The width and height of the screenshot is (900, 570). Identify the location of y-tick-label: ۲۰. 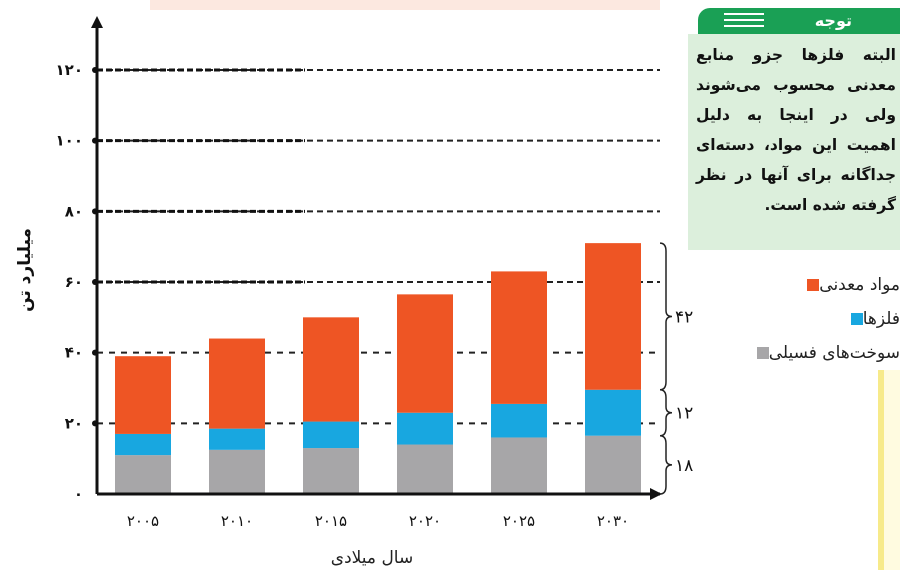
(74, 423).